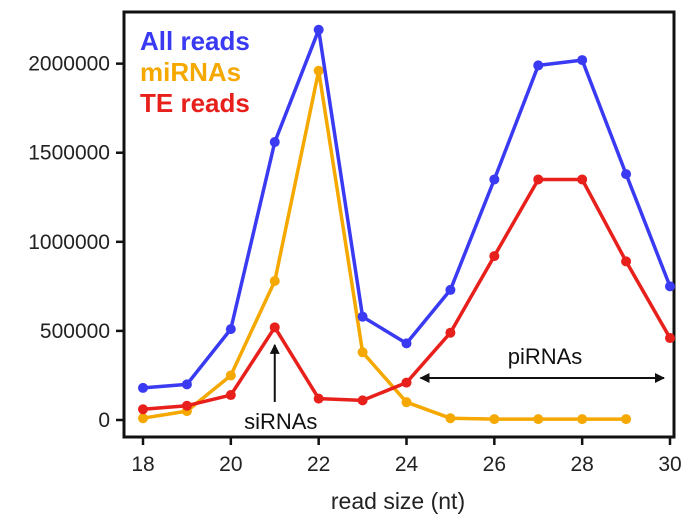  I want to click on y-tick-label: 0, so click(104, 420).